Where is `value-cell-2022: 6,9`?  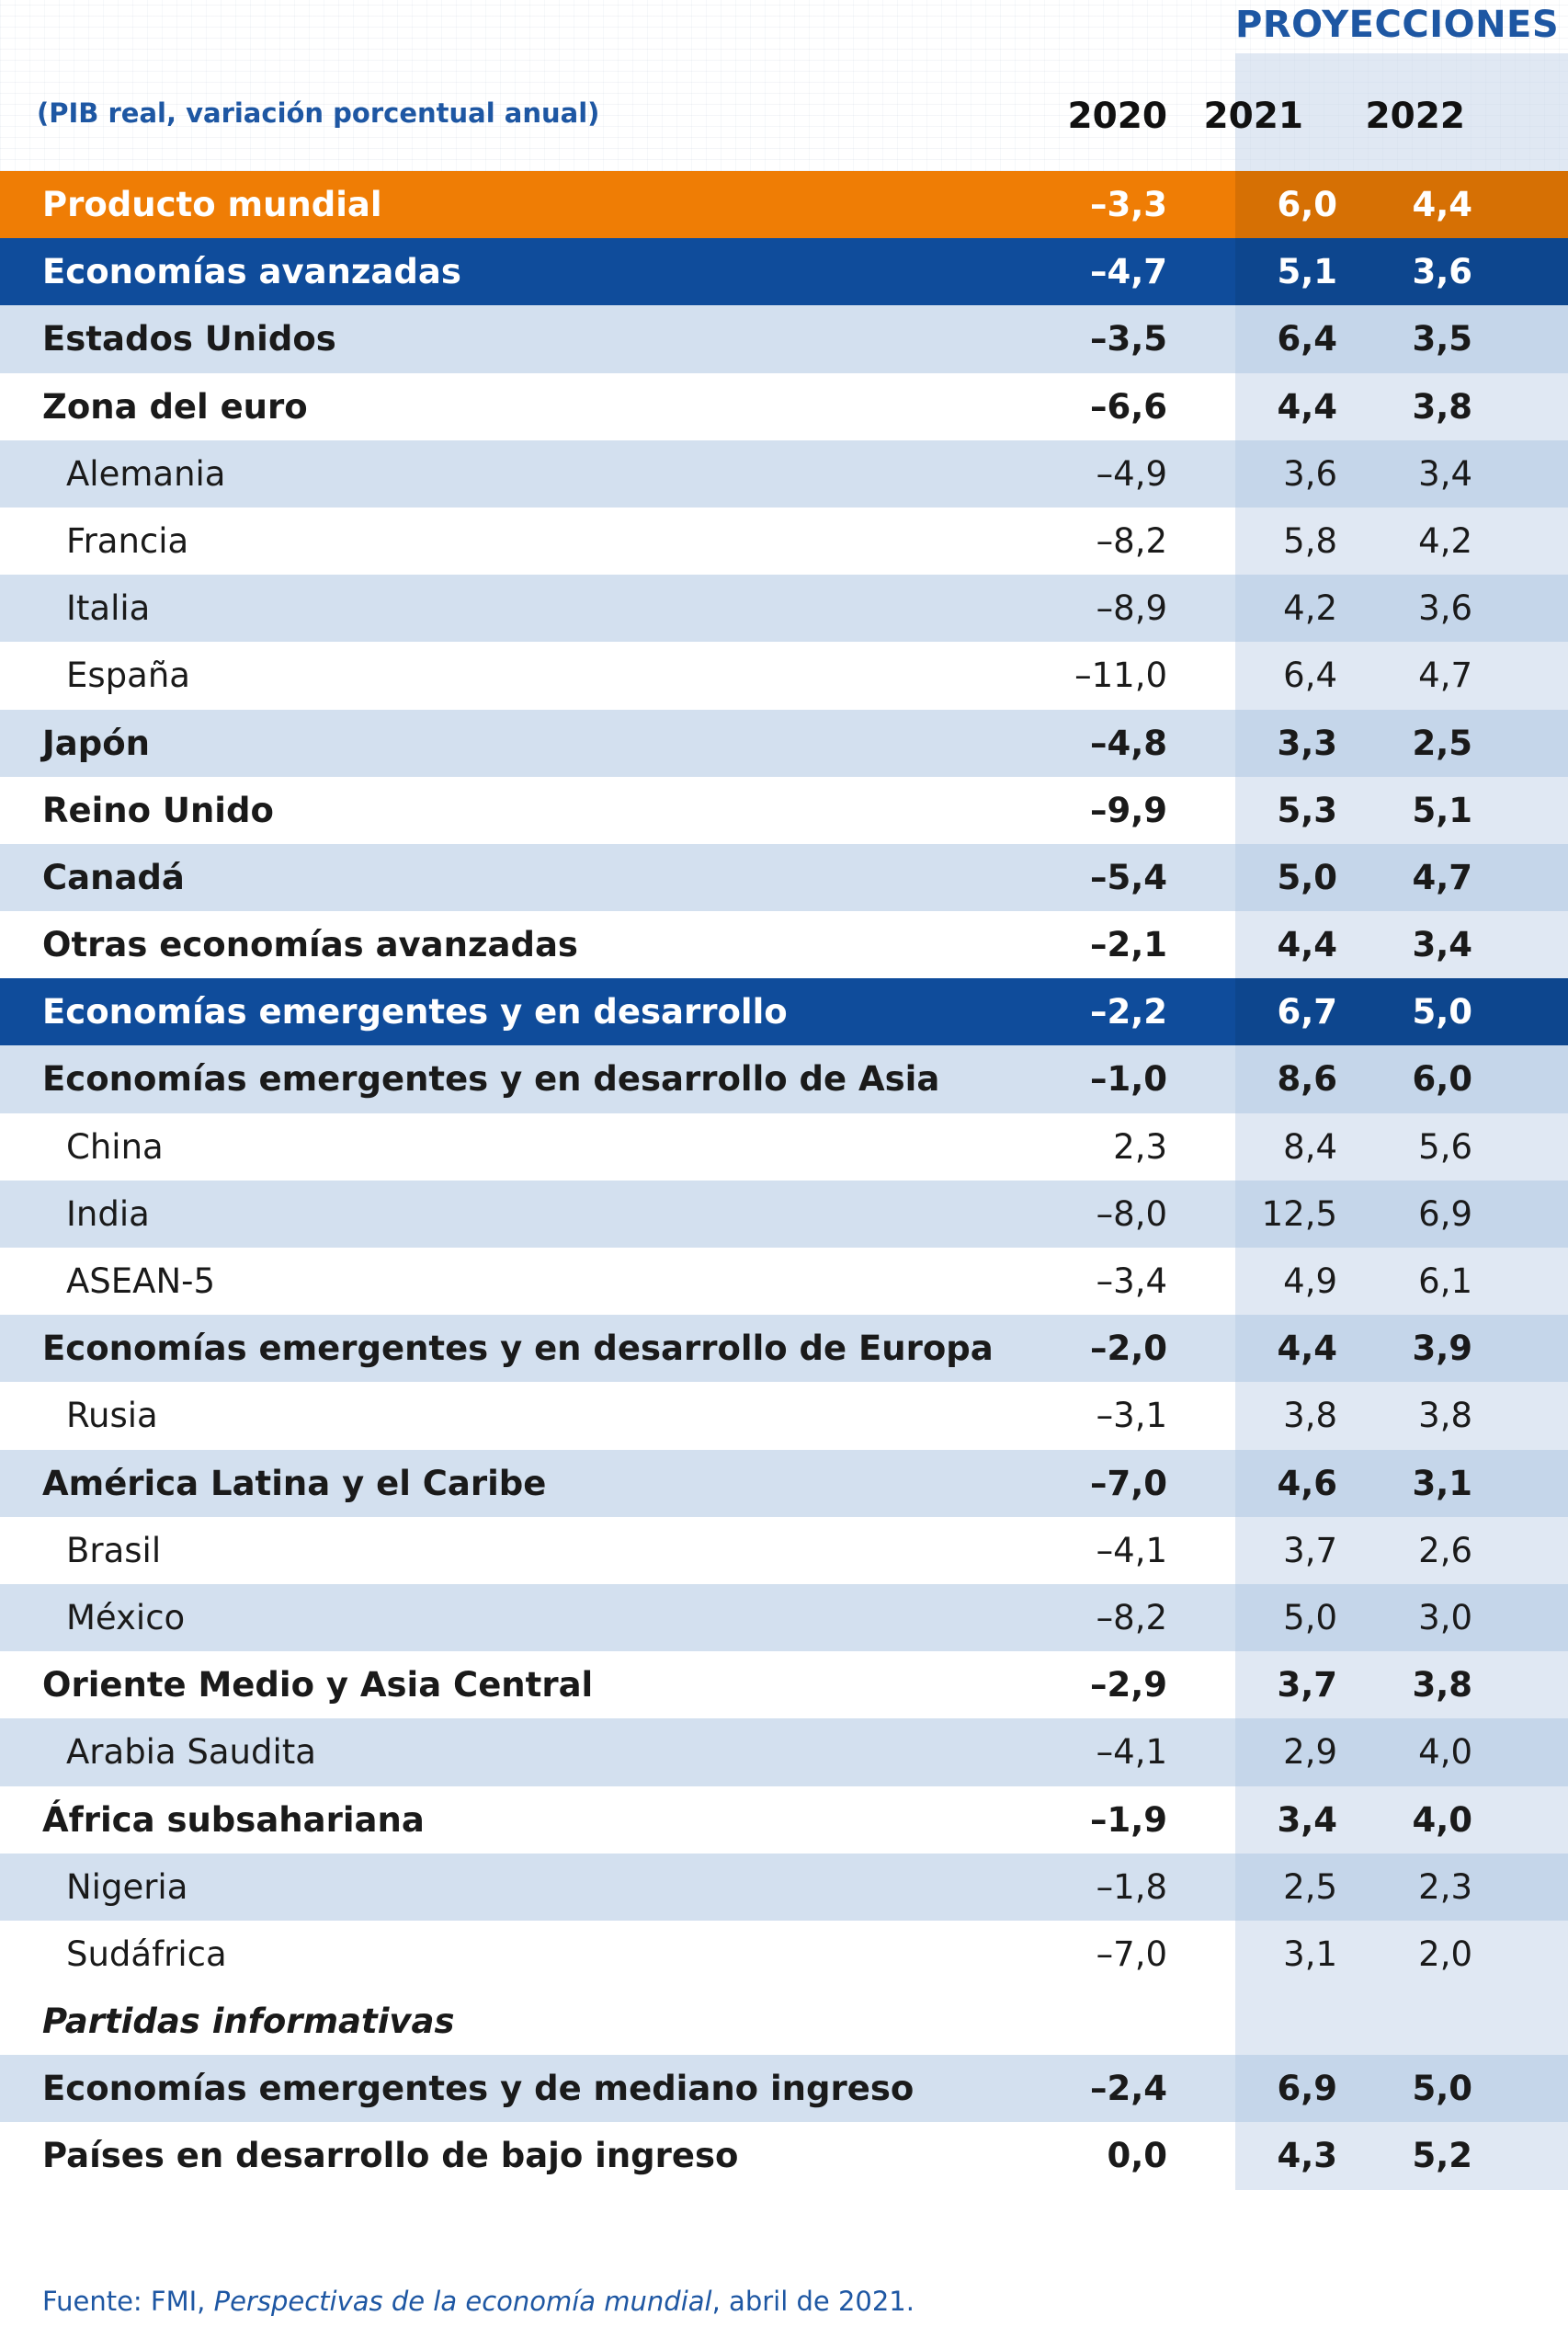 value-cell-2022: 6,9 is located at coordinates (1403, 1215).